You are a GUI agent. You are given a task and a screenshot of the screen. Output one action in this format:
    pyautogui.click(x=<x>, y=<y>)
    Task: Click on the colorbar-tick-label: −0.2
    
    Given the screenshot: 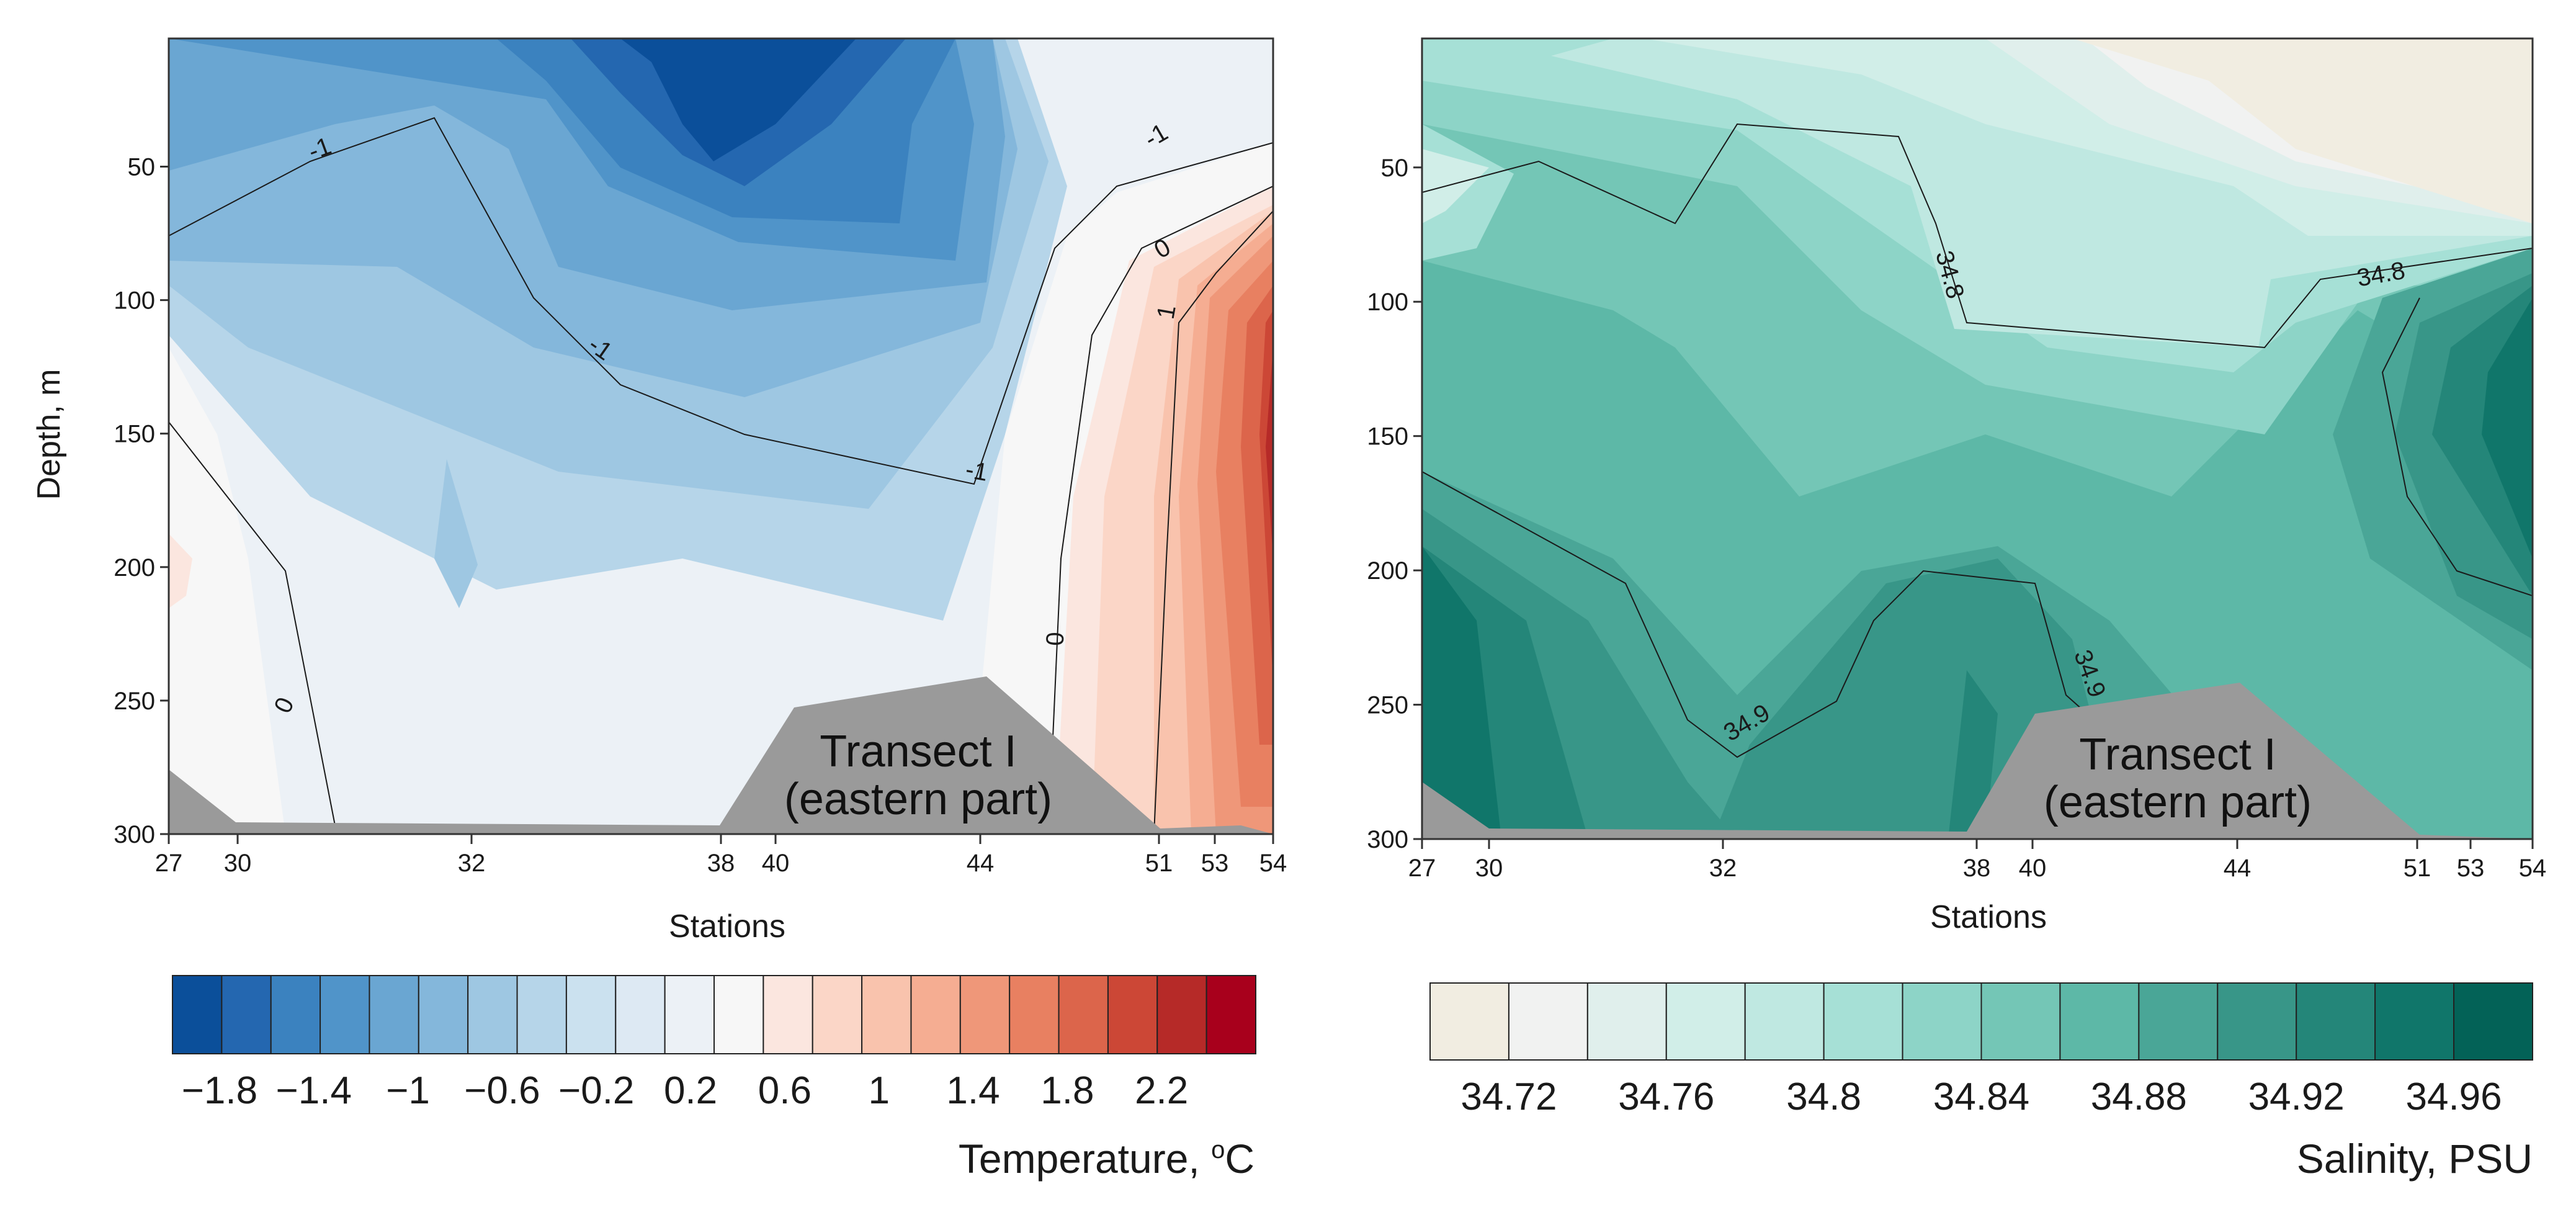 What is the action you would take?
    pyautogui.click(x=596, y=1091)
    